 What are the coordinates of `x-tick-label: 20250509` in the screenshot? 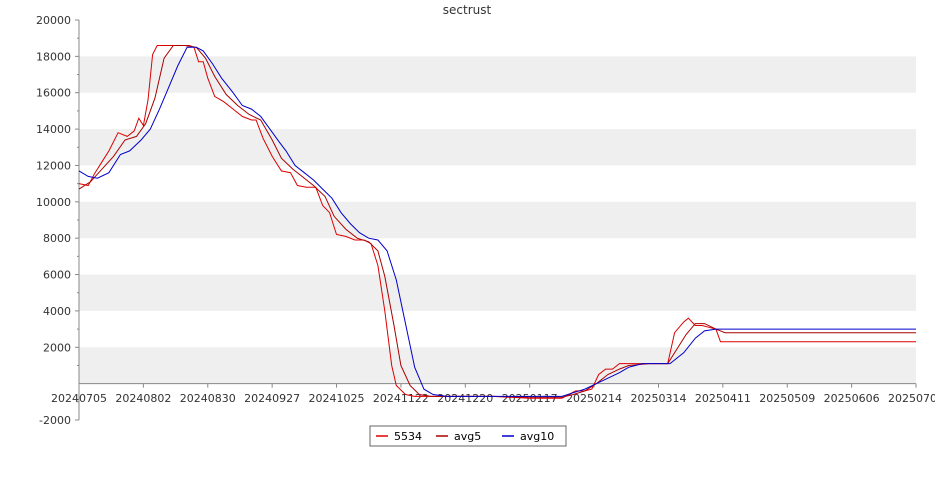 It's located at (787, 398).